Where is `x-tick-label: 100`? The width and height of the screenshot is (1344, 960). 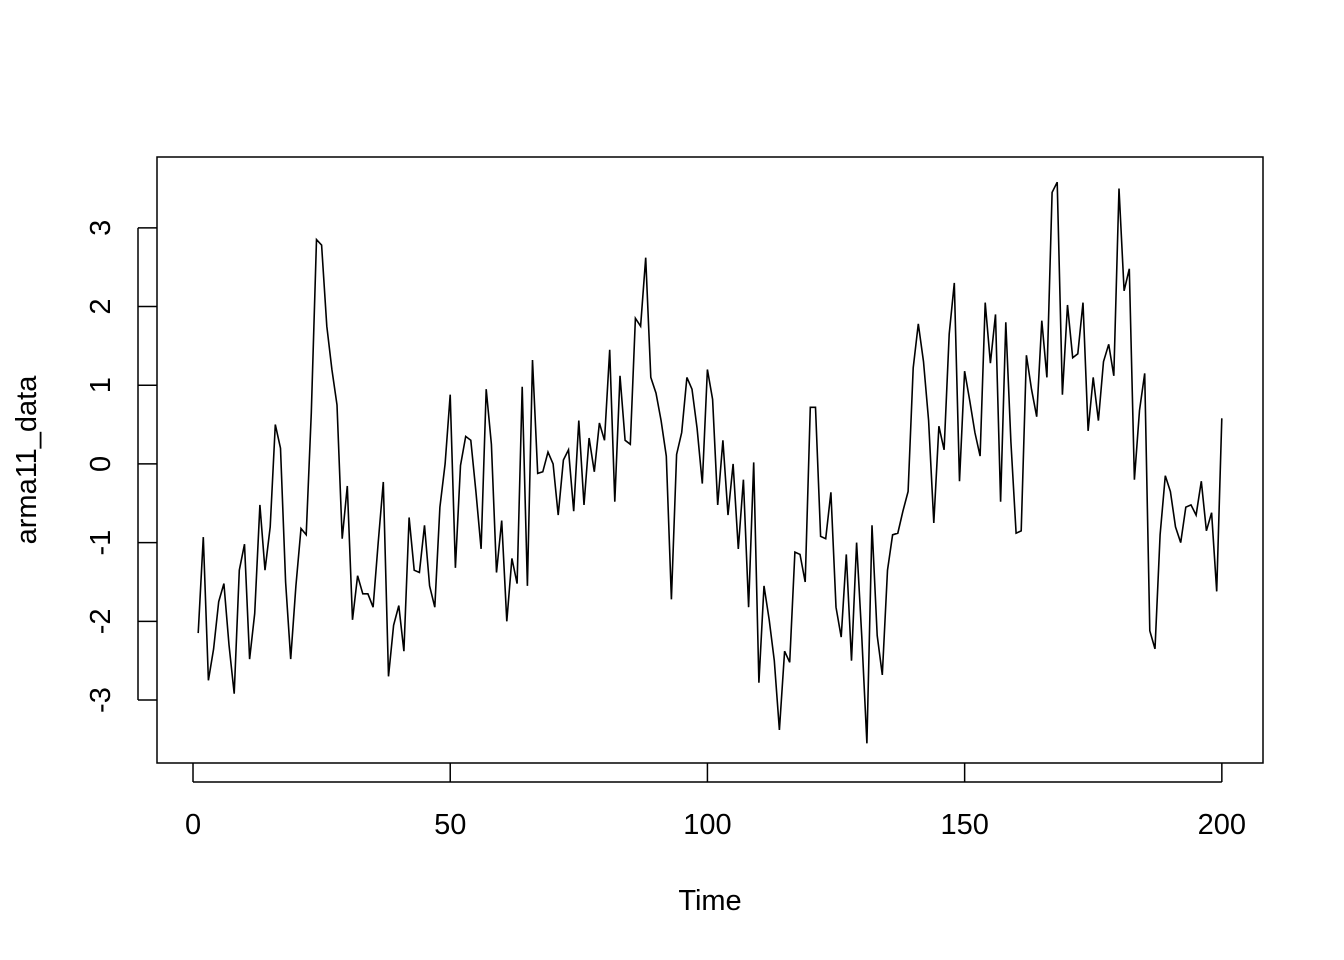 x-tick-label: 100 is located at coordinates (707, 825).